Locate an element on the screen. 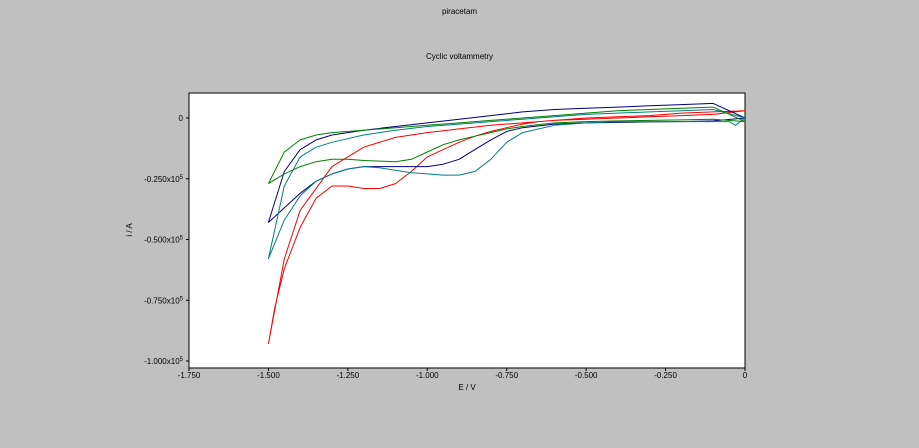  x-tick-label: 0 is located at coordinates (745, 375).